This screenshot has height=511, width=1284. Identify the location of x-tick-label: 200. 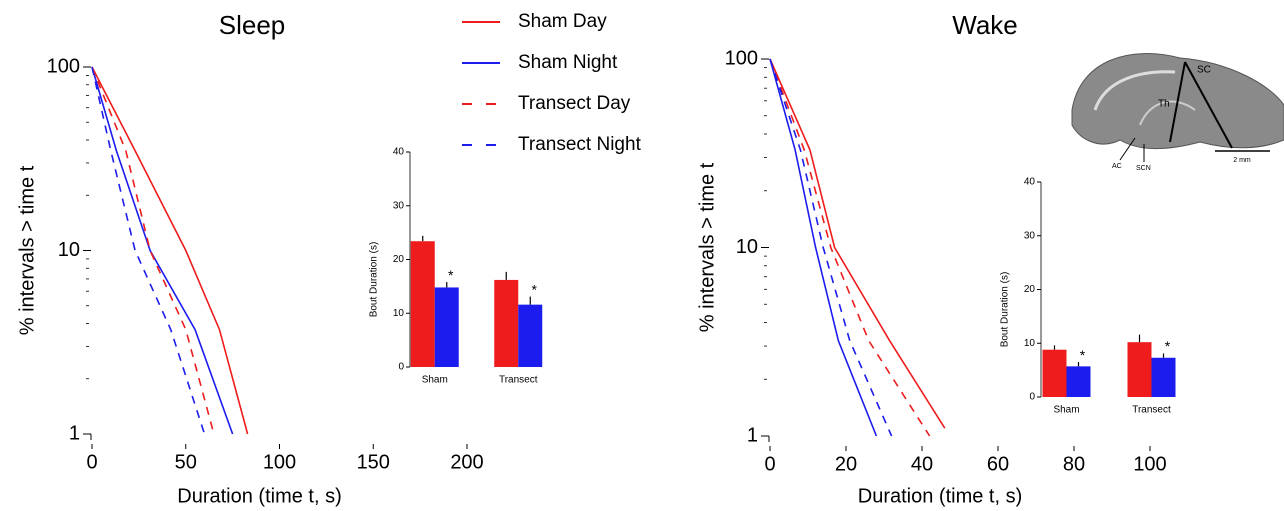
(466, 462).